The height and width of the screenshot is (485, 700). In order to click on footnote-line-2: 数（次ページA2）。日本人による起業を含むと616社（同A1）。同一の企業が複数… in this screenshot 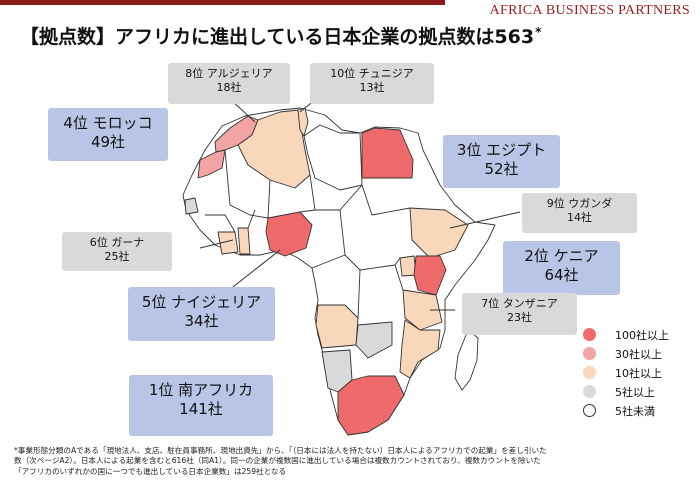, I will do `click(277, 461)`.